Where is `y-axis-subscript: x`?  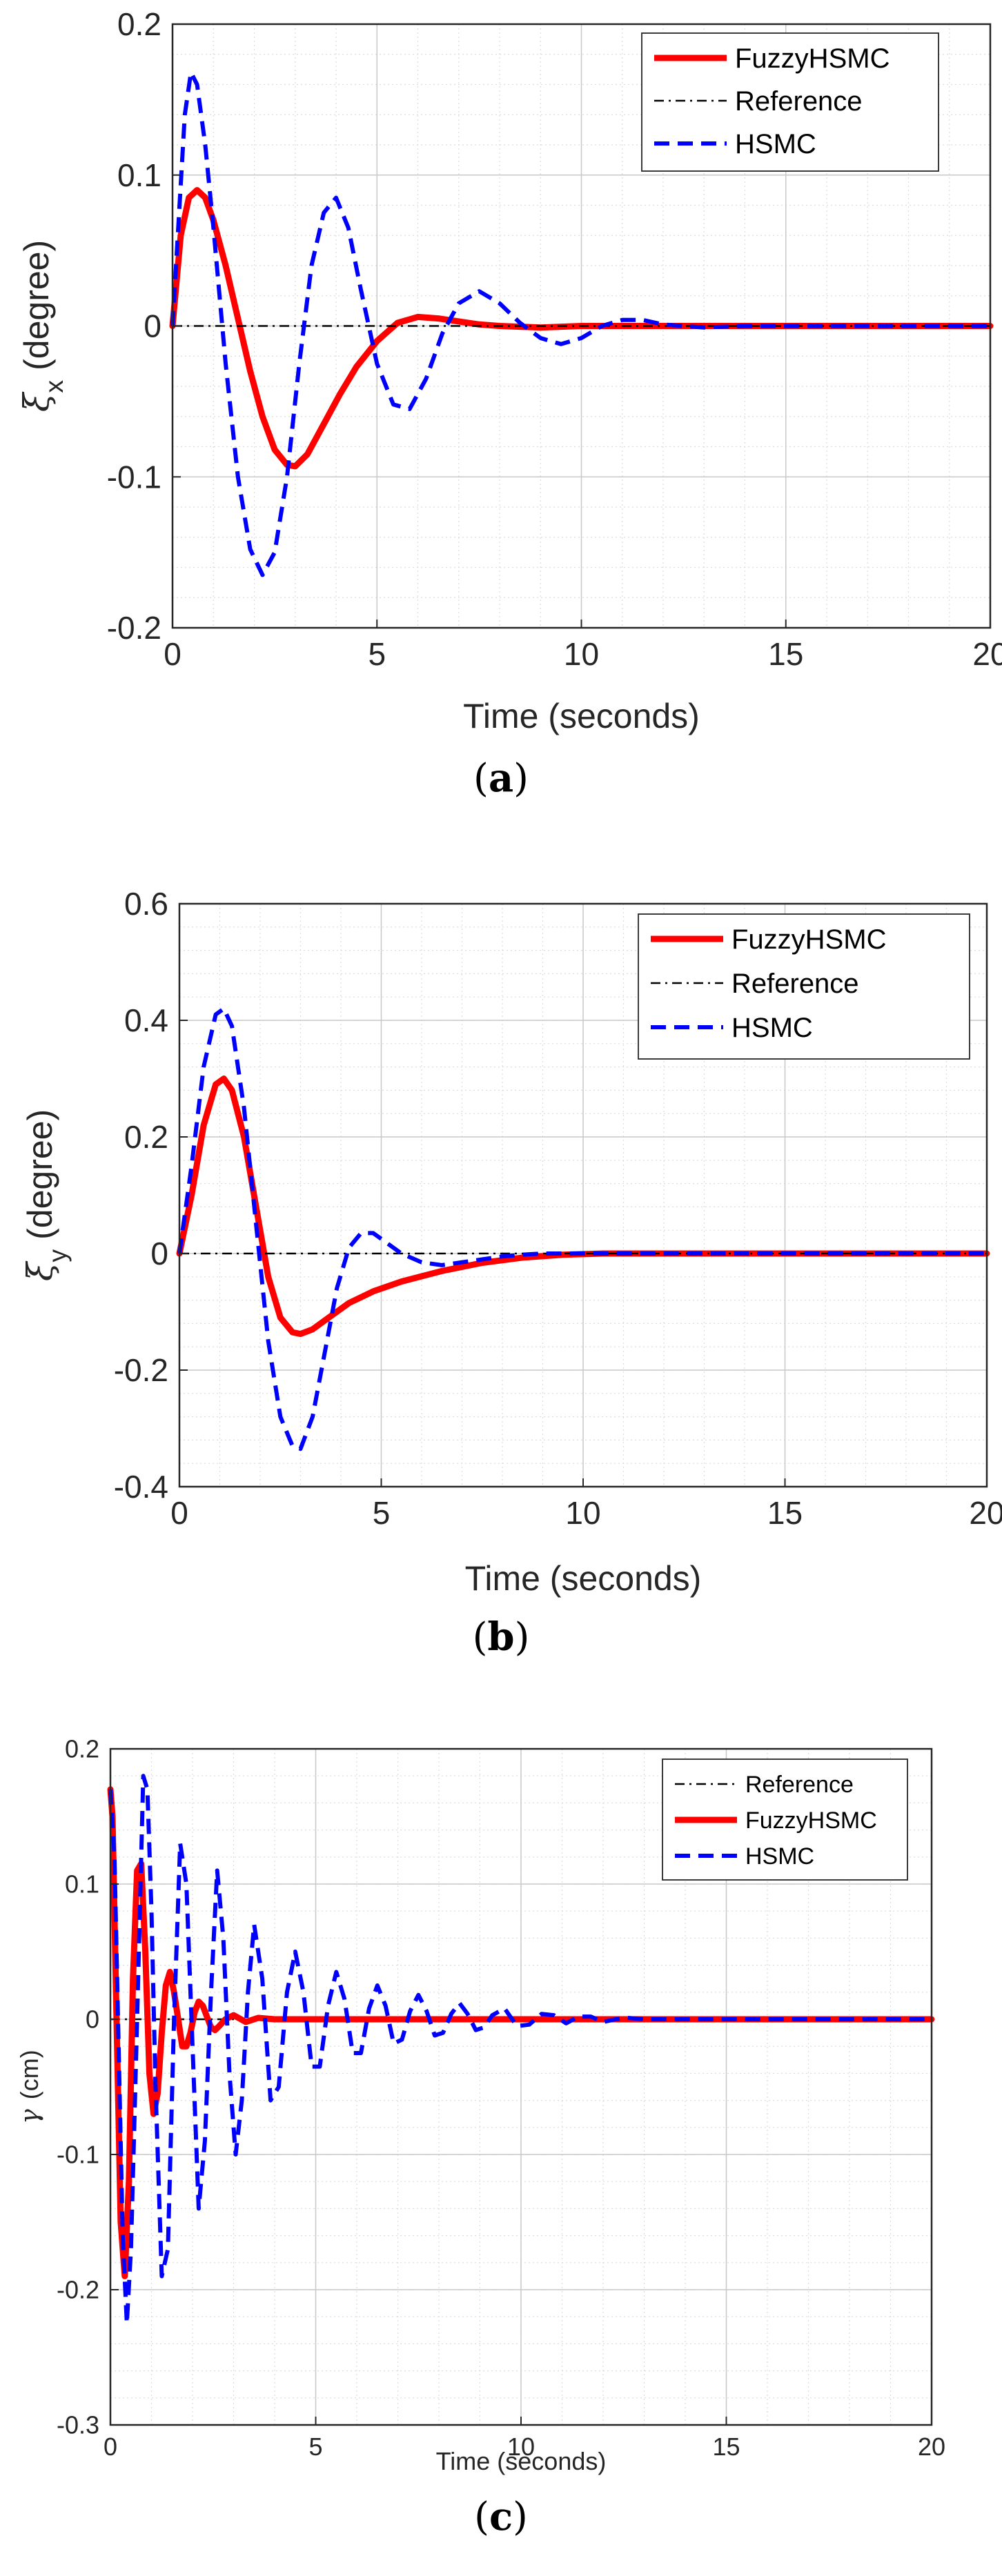
y-axis-subscript: x is located at coordinates (54, 386).